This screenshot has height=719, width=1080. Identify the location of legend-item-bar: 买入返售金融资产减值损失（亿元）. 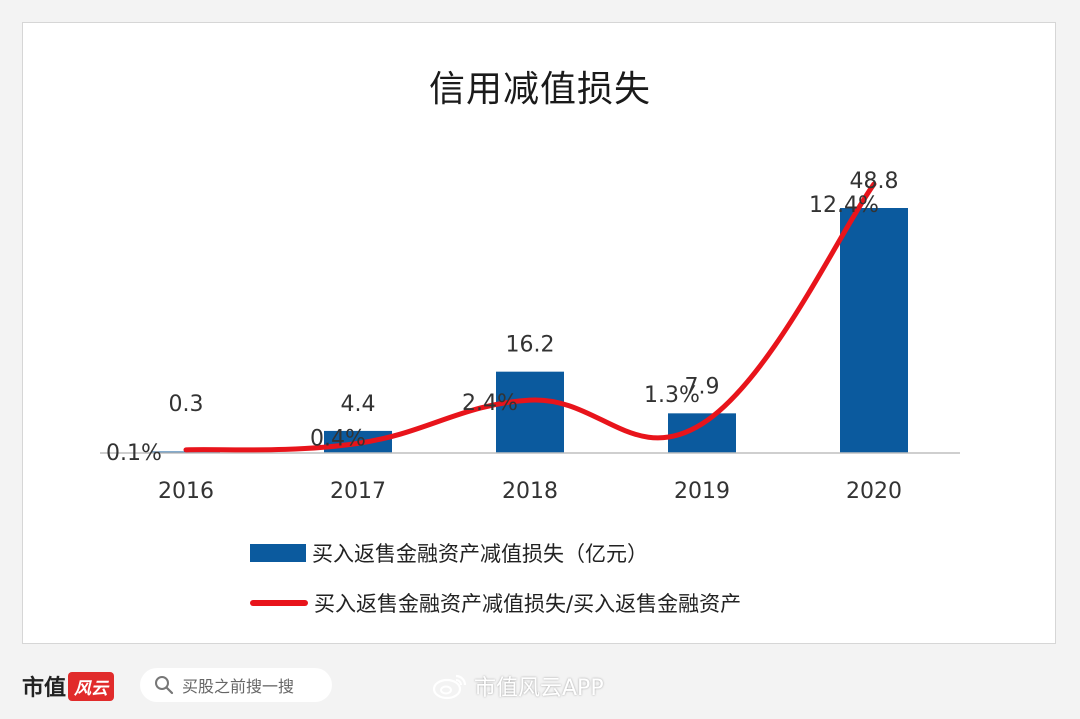
(449, 553).